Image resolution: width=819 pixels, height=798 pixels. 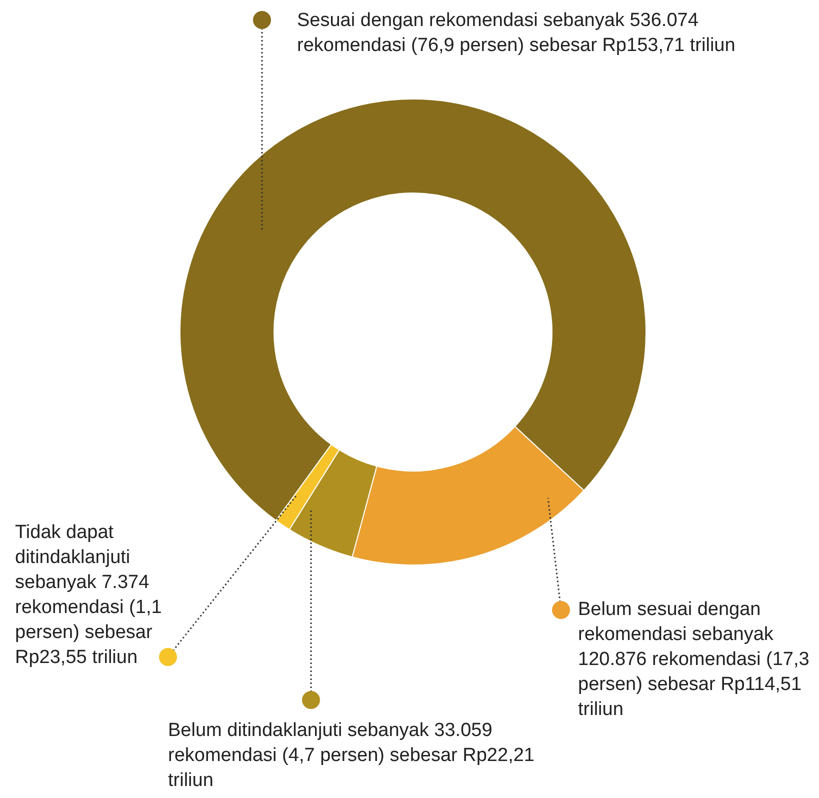 What do you see at coordinates (694, 660) in the screenshot?
I see `legend-label: Belum sesuai dengan rekomendasi sebanyak 120.876 rekomendasi (17,3 persen) sebesar Rp114,51 triliun` at bounding box center [694, 660].